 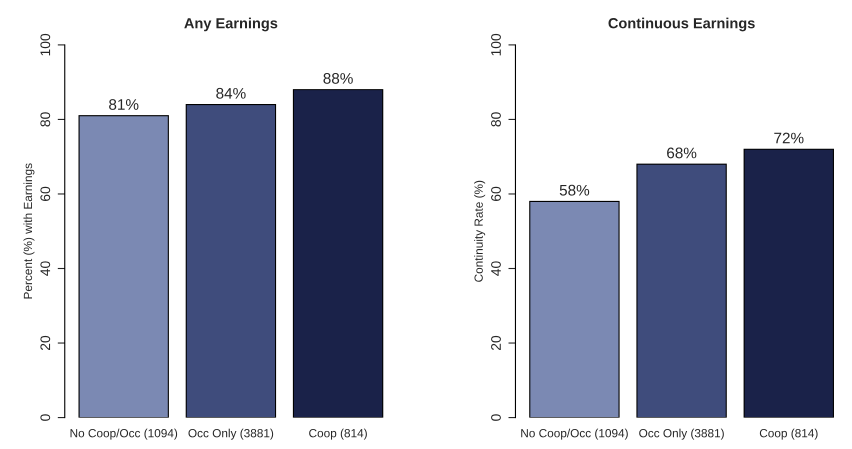 What do you see at coordinates (789, 138) in the screenshot?
I see `data-label: 72%` at bounding box center [789, 138].